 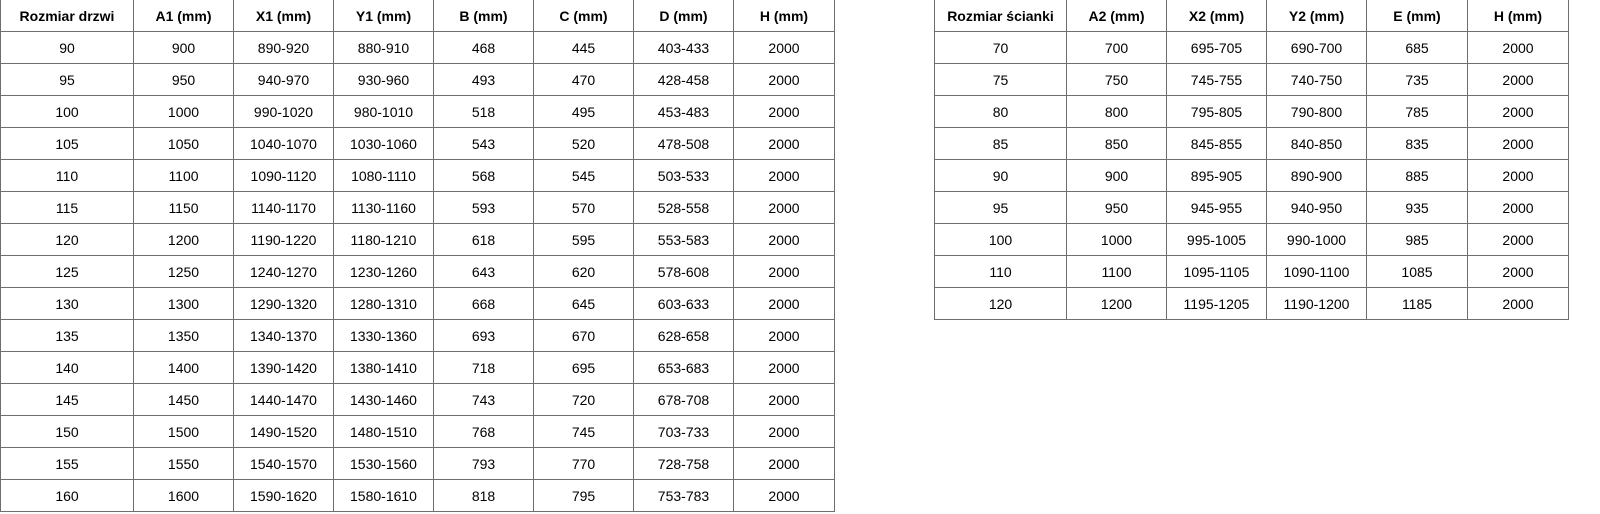 I want to click on table-cell: 768, so click(x=483, y=431).